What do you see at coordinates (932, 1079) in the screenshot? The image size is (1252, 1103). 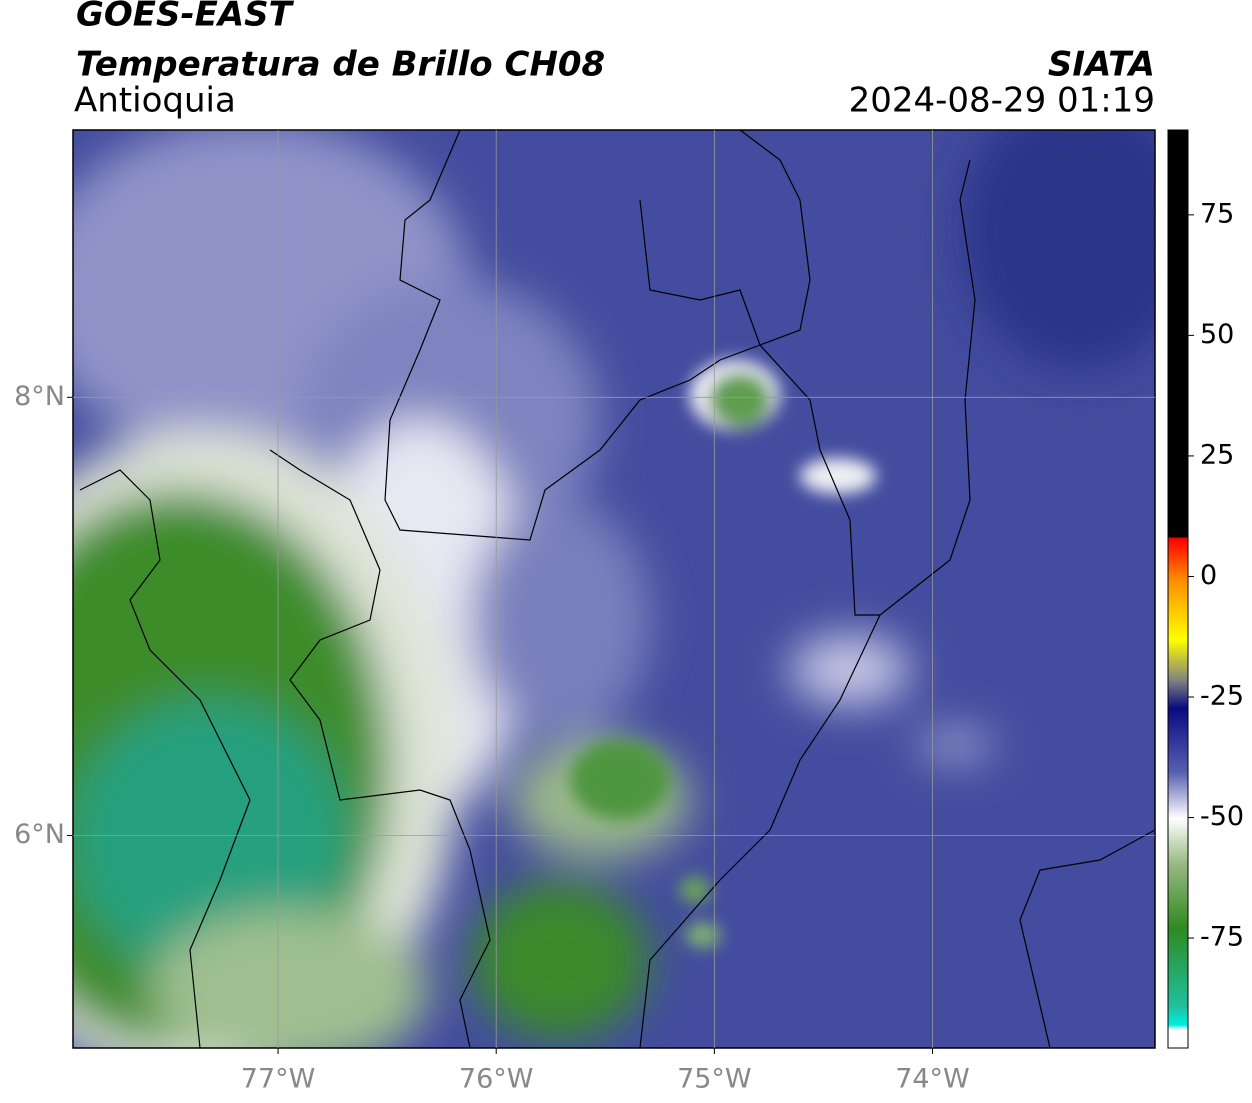 I see `x-tick-label: 74°W` at bounding box center [932, 1079].